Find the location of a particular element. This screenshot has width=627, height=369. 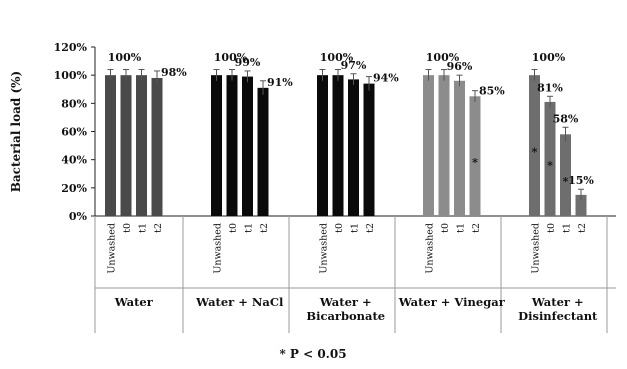

y-tick-label: 120% is located at coordinates (71, 47).